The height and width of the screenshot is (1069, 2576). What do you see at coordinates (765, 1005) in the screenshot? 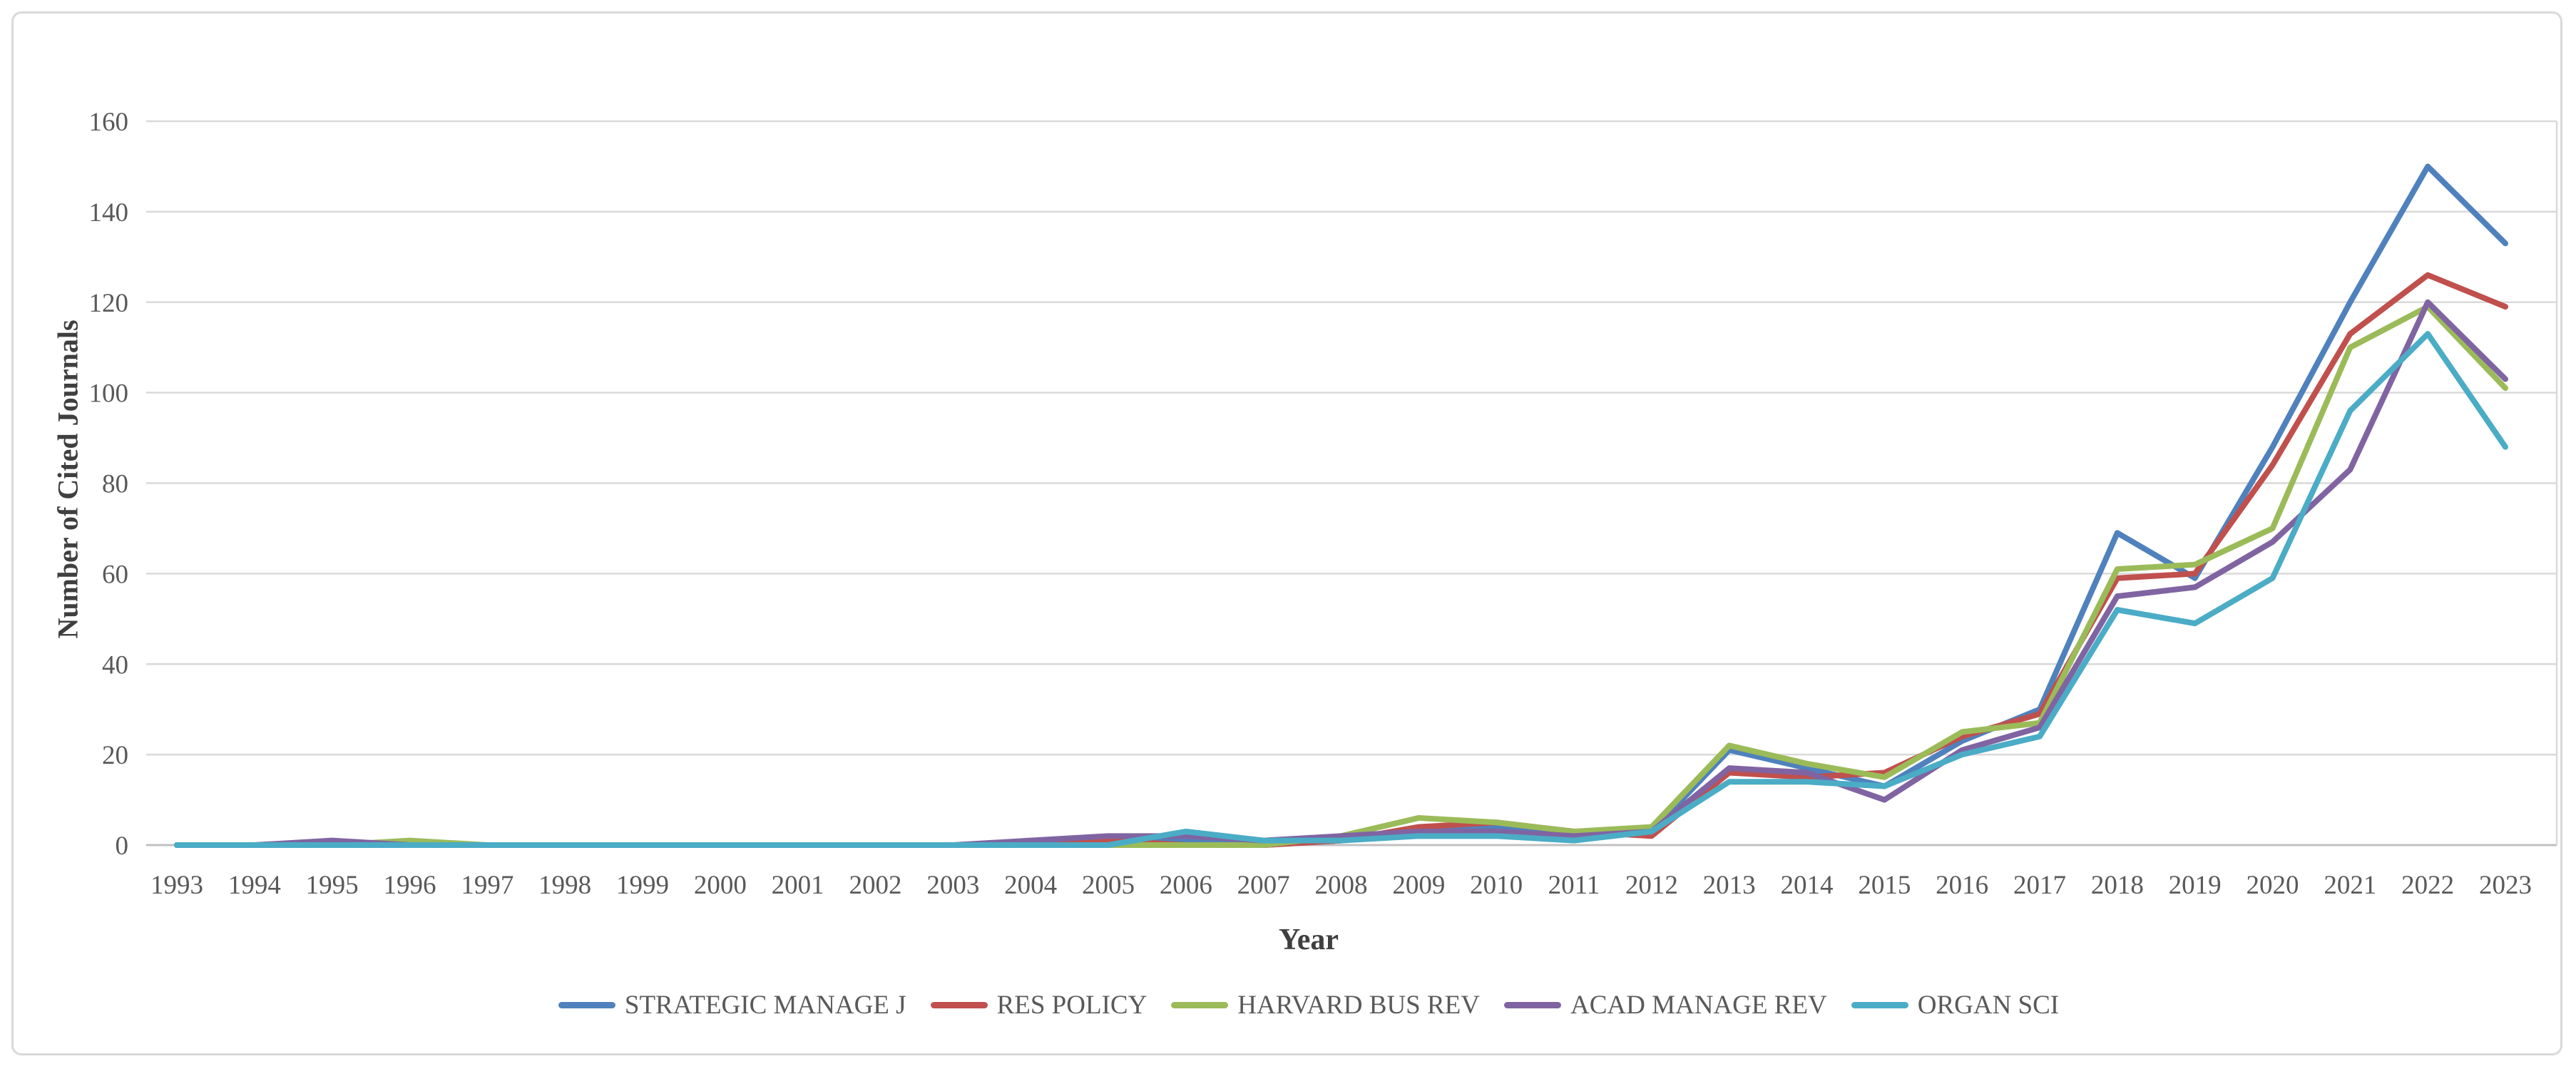
I see `legend-label: STRATEGIC MANAGE J` at bounding box center [765, 1005].